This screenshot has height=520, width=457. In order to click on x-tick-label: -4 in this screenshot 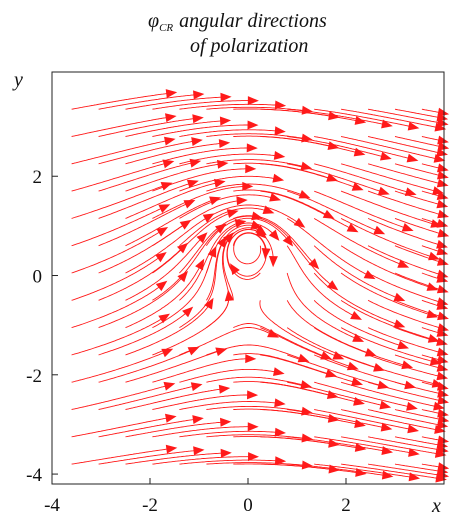, I will do `click(52, 505)`.